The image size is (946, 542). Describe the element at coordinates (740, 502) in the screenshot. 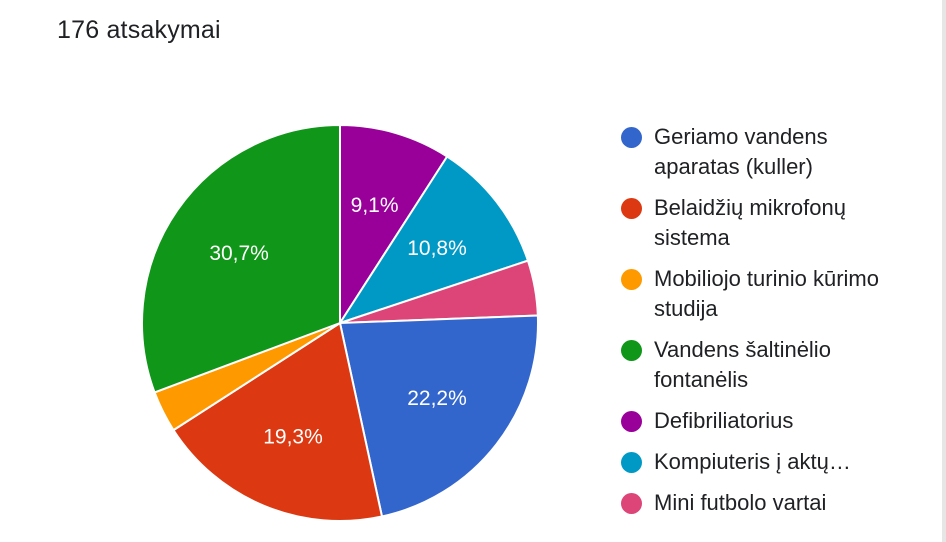

I see `legend-label: Mini futbolo vartai` at that location.